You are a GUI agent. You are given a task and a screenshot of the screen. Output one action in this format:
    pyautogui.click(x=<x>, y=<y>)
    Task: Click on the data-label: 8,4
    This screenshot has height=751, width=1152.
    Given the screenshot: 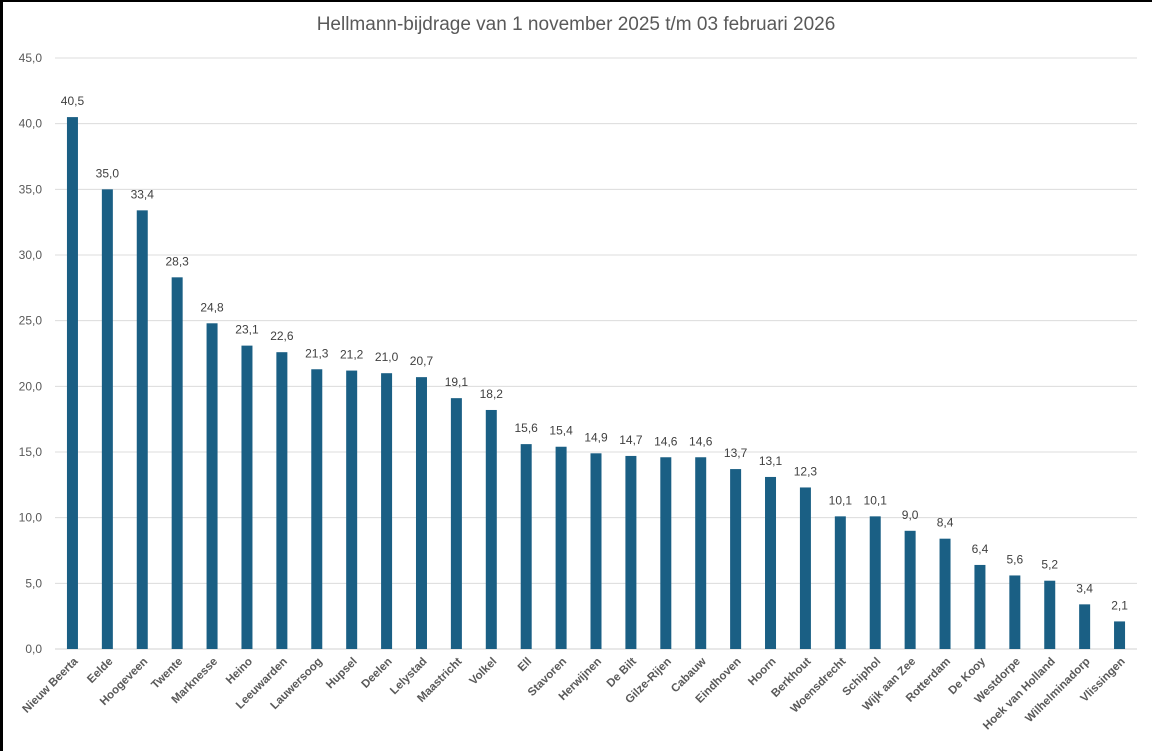 What is the action you would take?
    pyautogui.click(x=945, y=523)
    